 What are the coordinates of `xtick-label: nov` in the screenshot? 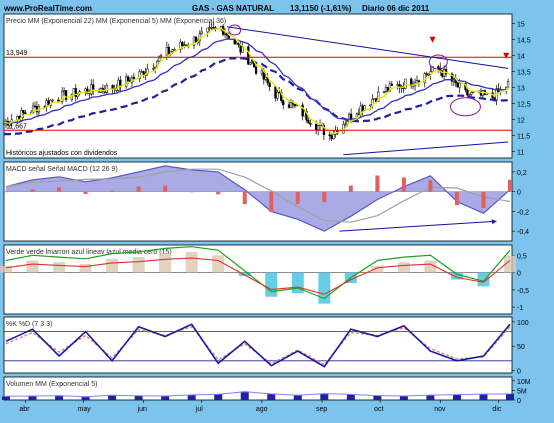 It's located at (440, 409).